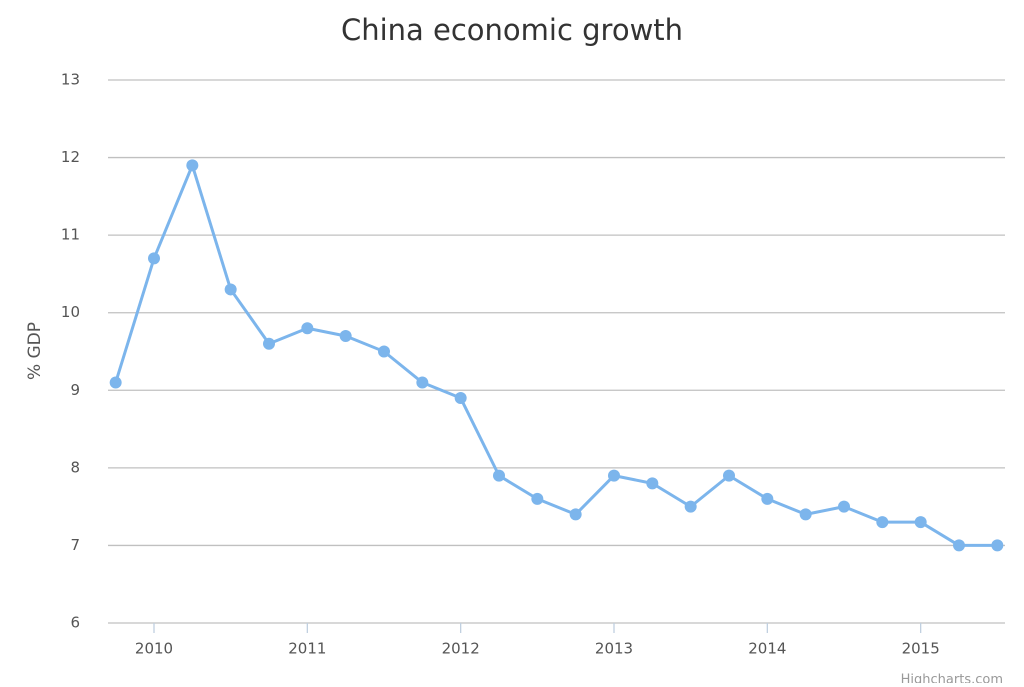 The image size is (1024, 687). Describe the element at coordinates (921, 649) in the screenshot. I see `x-tick-label: 2015` at that location.